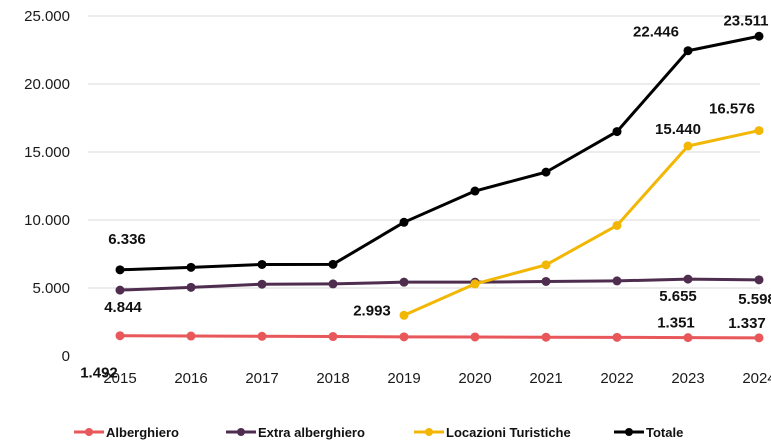  What do you see at coordinates (47, 84) in the screenshot?
I see `y-tick-label: 20.000` at bounding box center [47, 84].